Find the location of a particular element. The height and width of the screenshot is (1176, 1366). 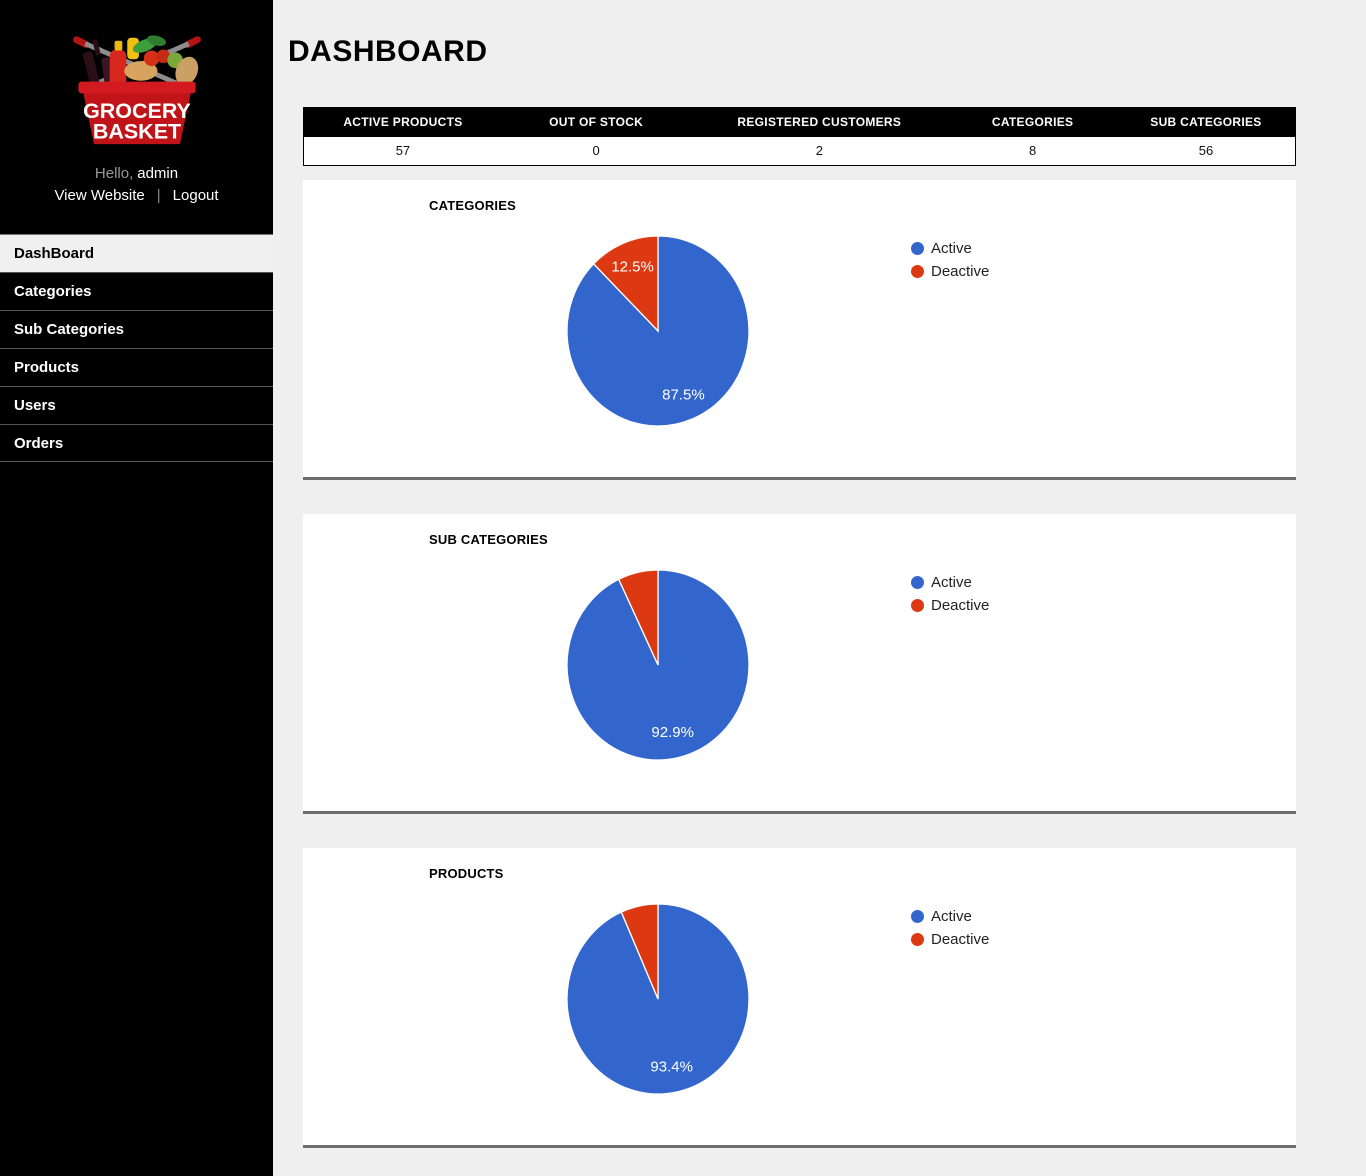

logout-link: Logout is located at coordinates (195, 195).